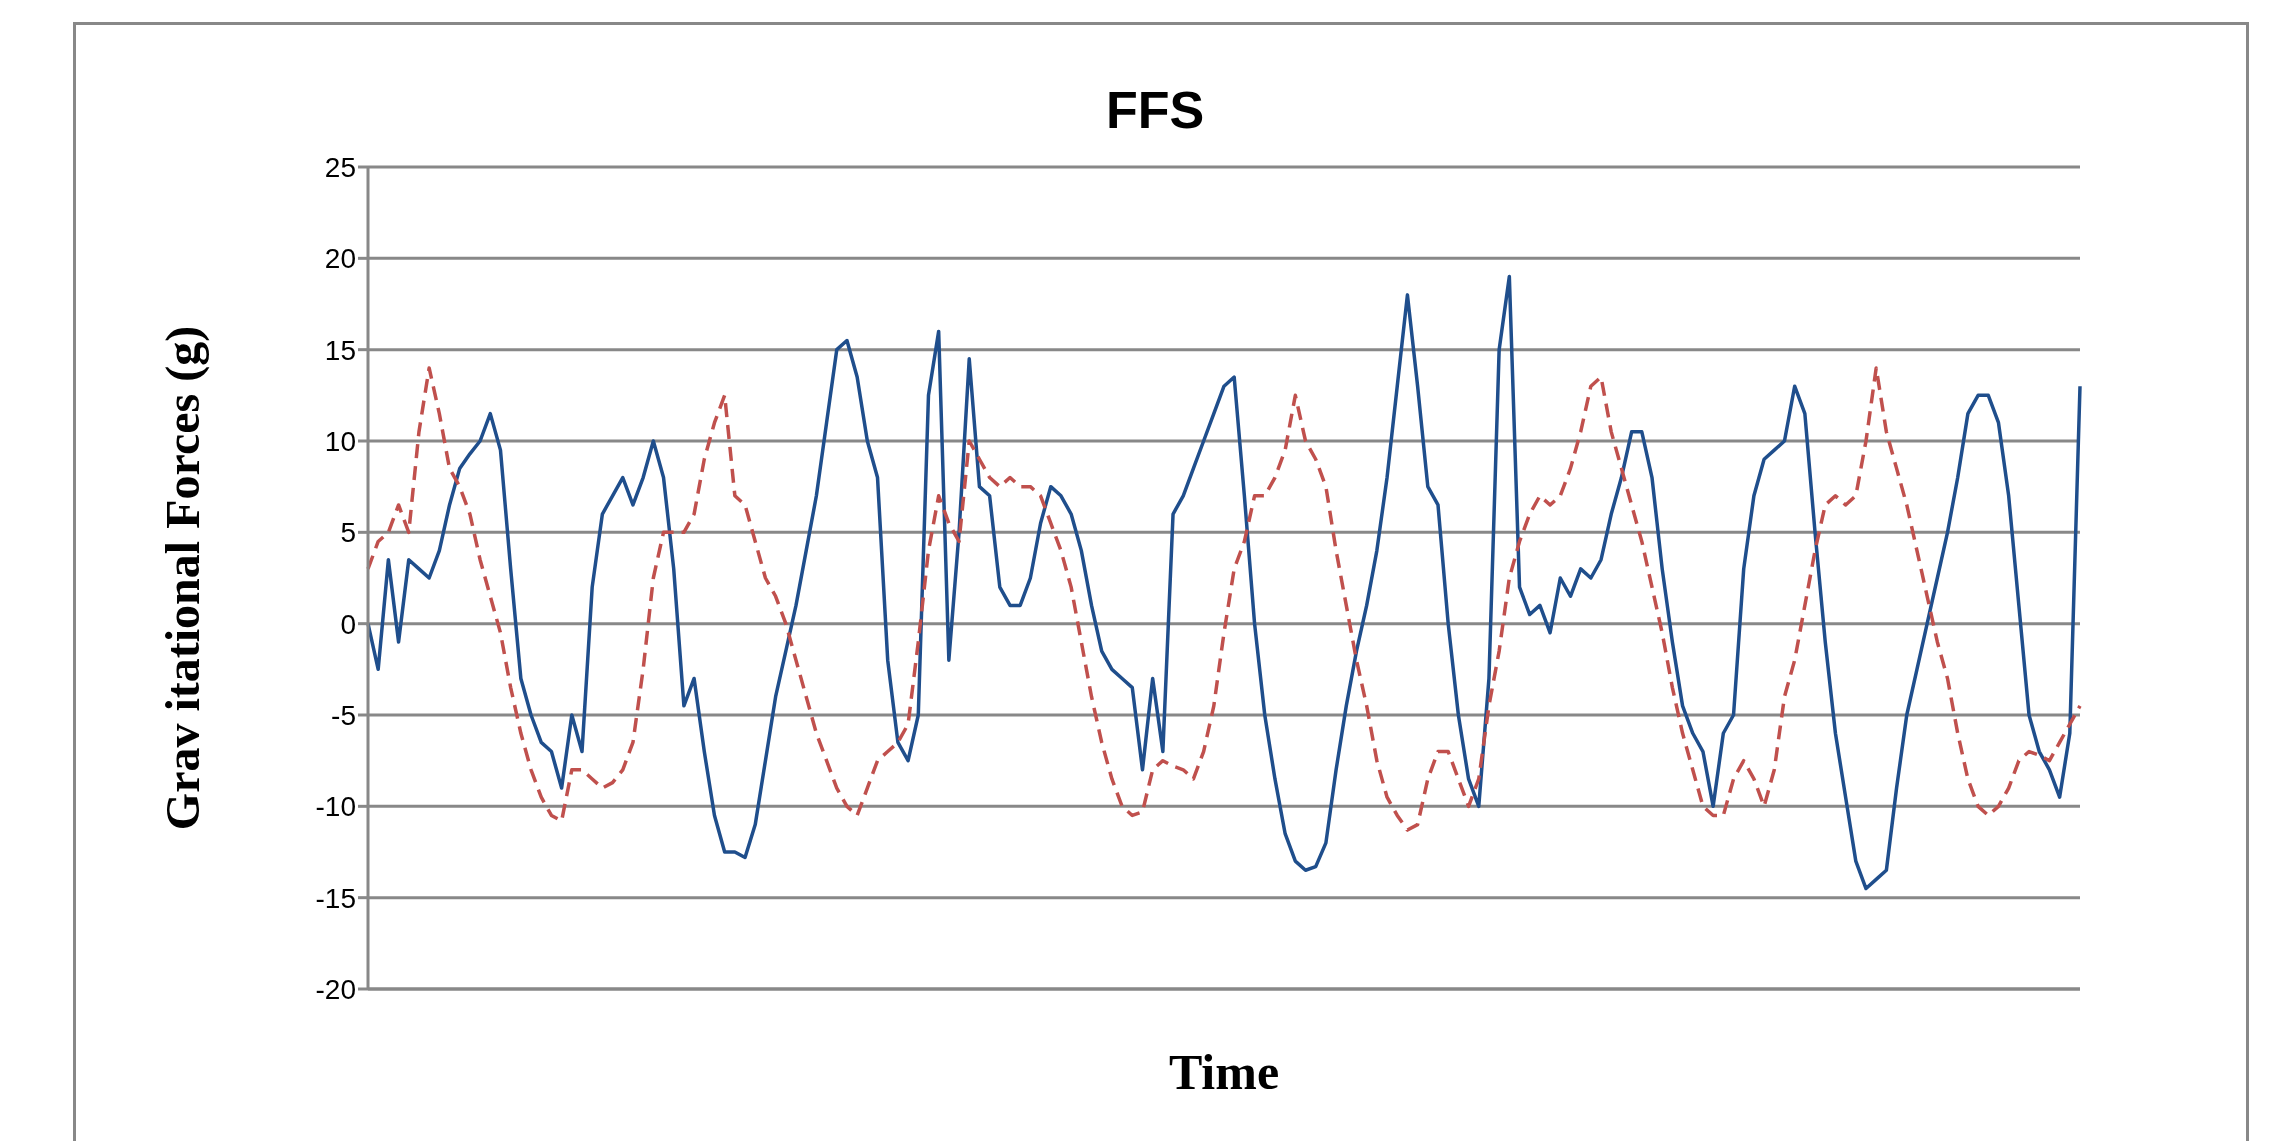 The height and width of the screenshot is (1146, 2280). What do you see at coordinates (335, 989) in the screenshot?
I see `y-tick-label: -20` at bounding box center [335, 989].